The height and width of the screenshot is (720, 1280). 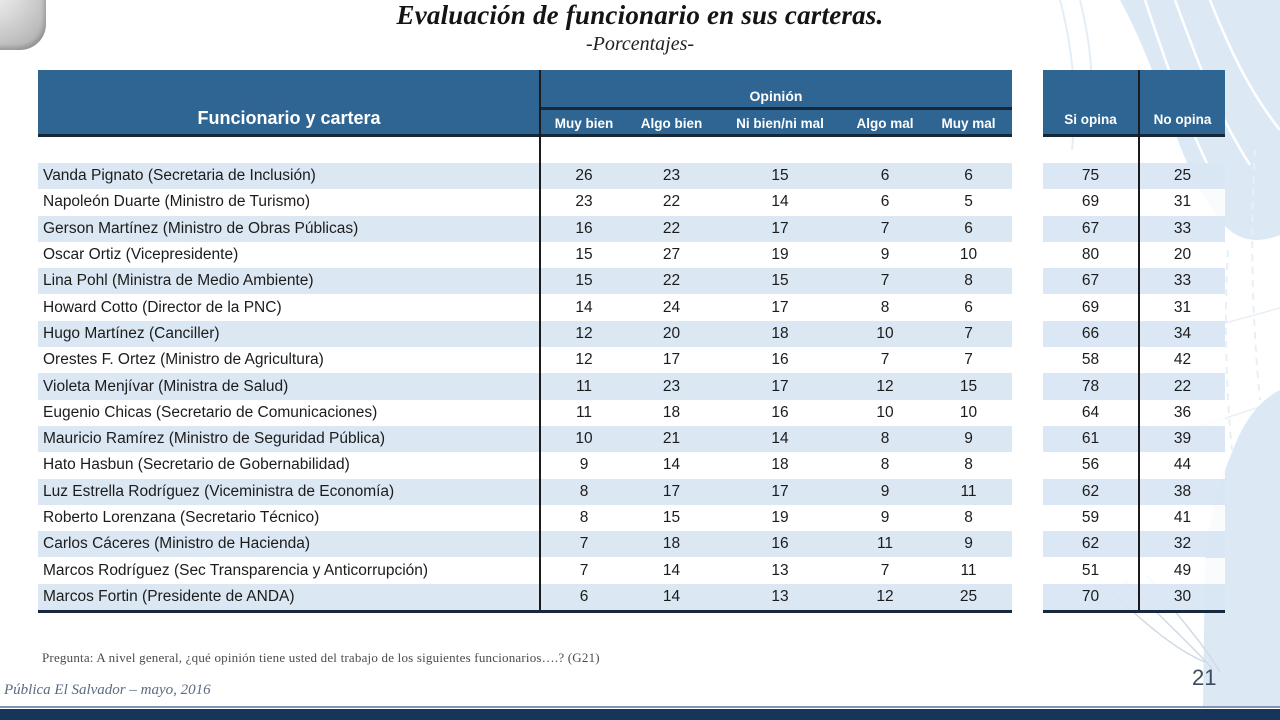 What do you see at coordinates (780, 596) in the screenshot?
I see `opinion-value-cell: 13` at bounding box center [780, 596].